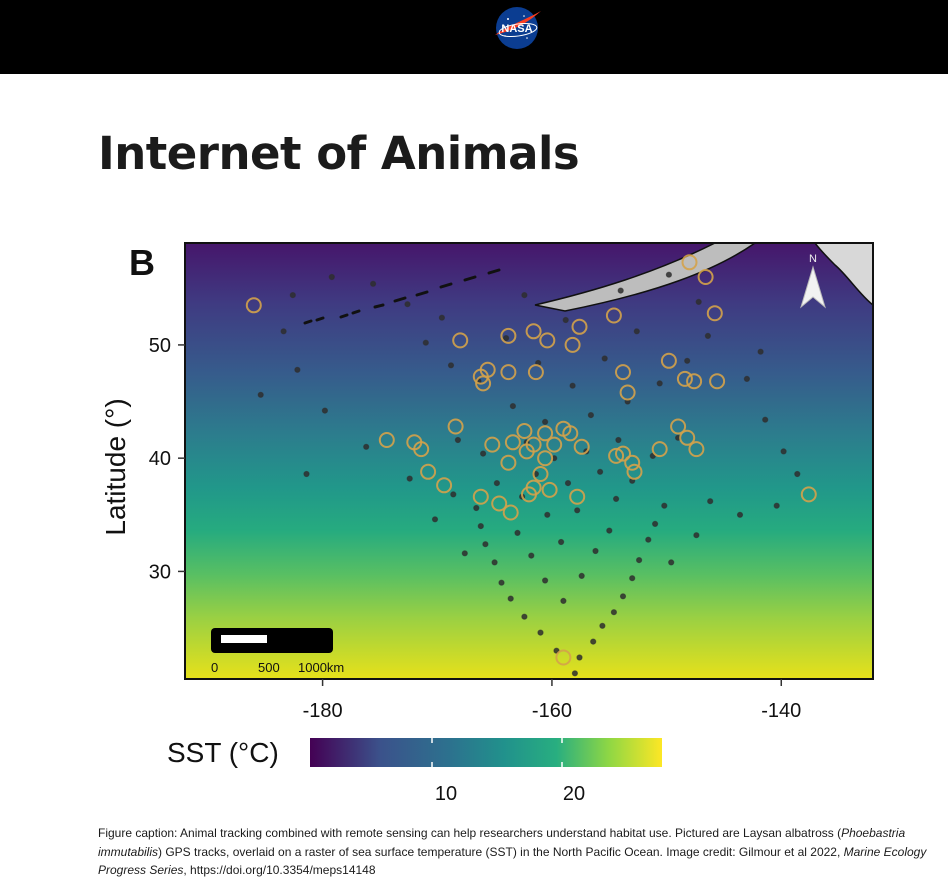  I want to click on y-axis: 30 40 50, so click(167, 459).